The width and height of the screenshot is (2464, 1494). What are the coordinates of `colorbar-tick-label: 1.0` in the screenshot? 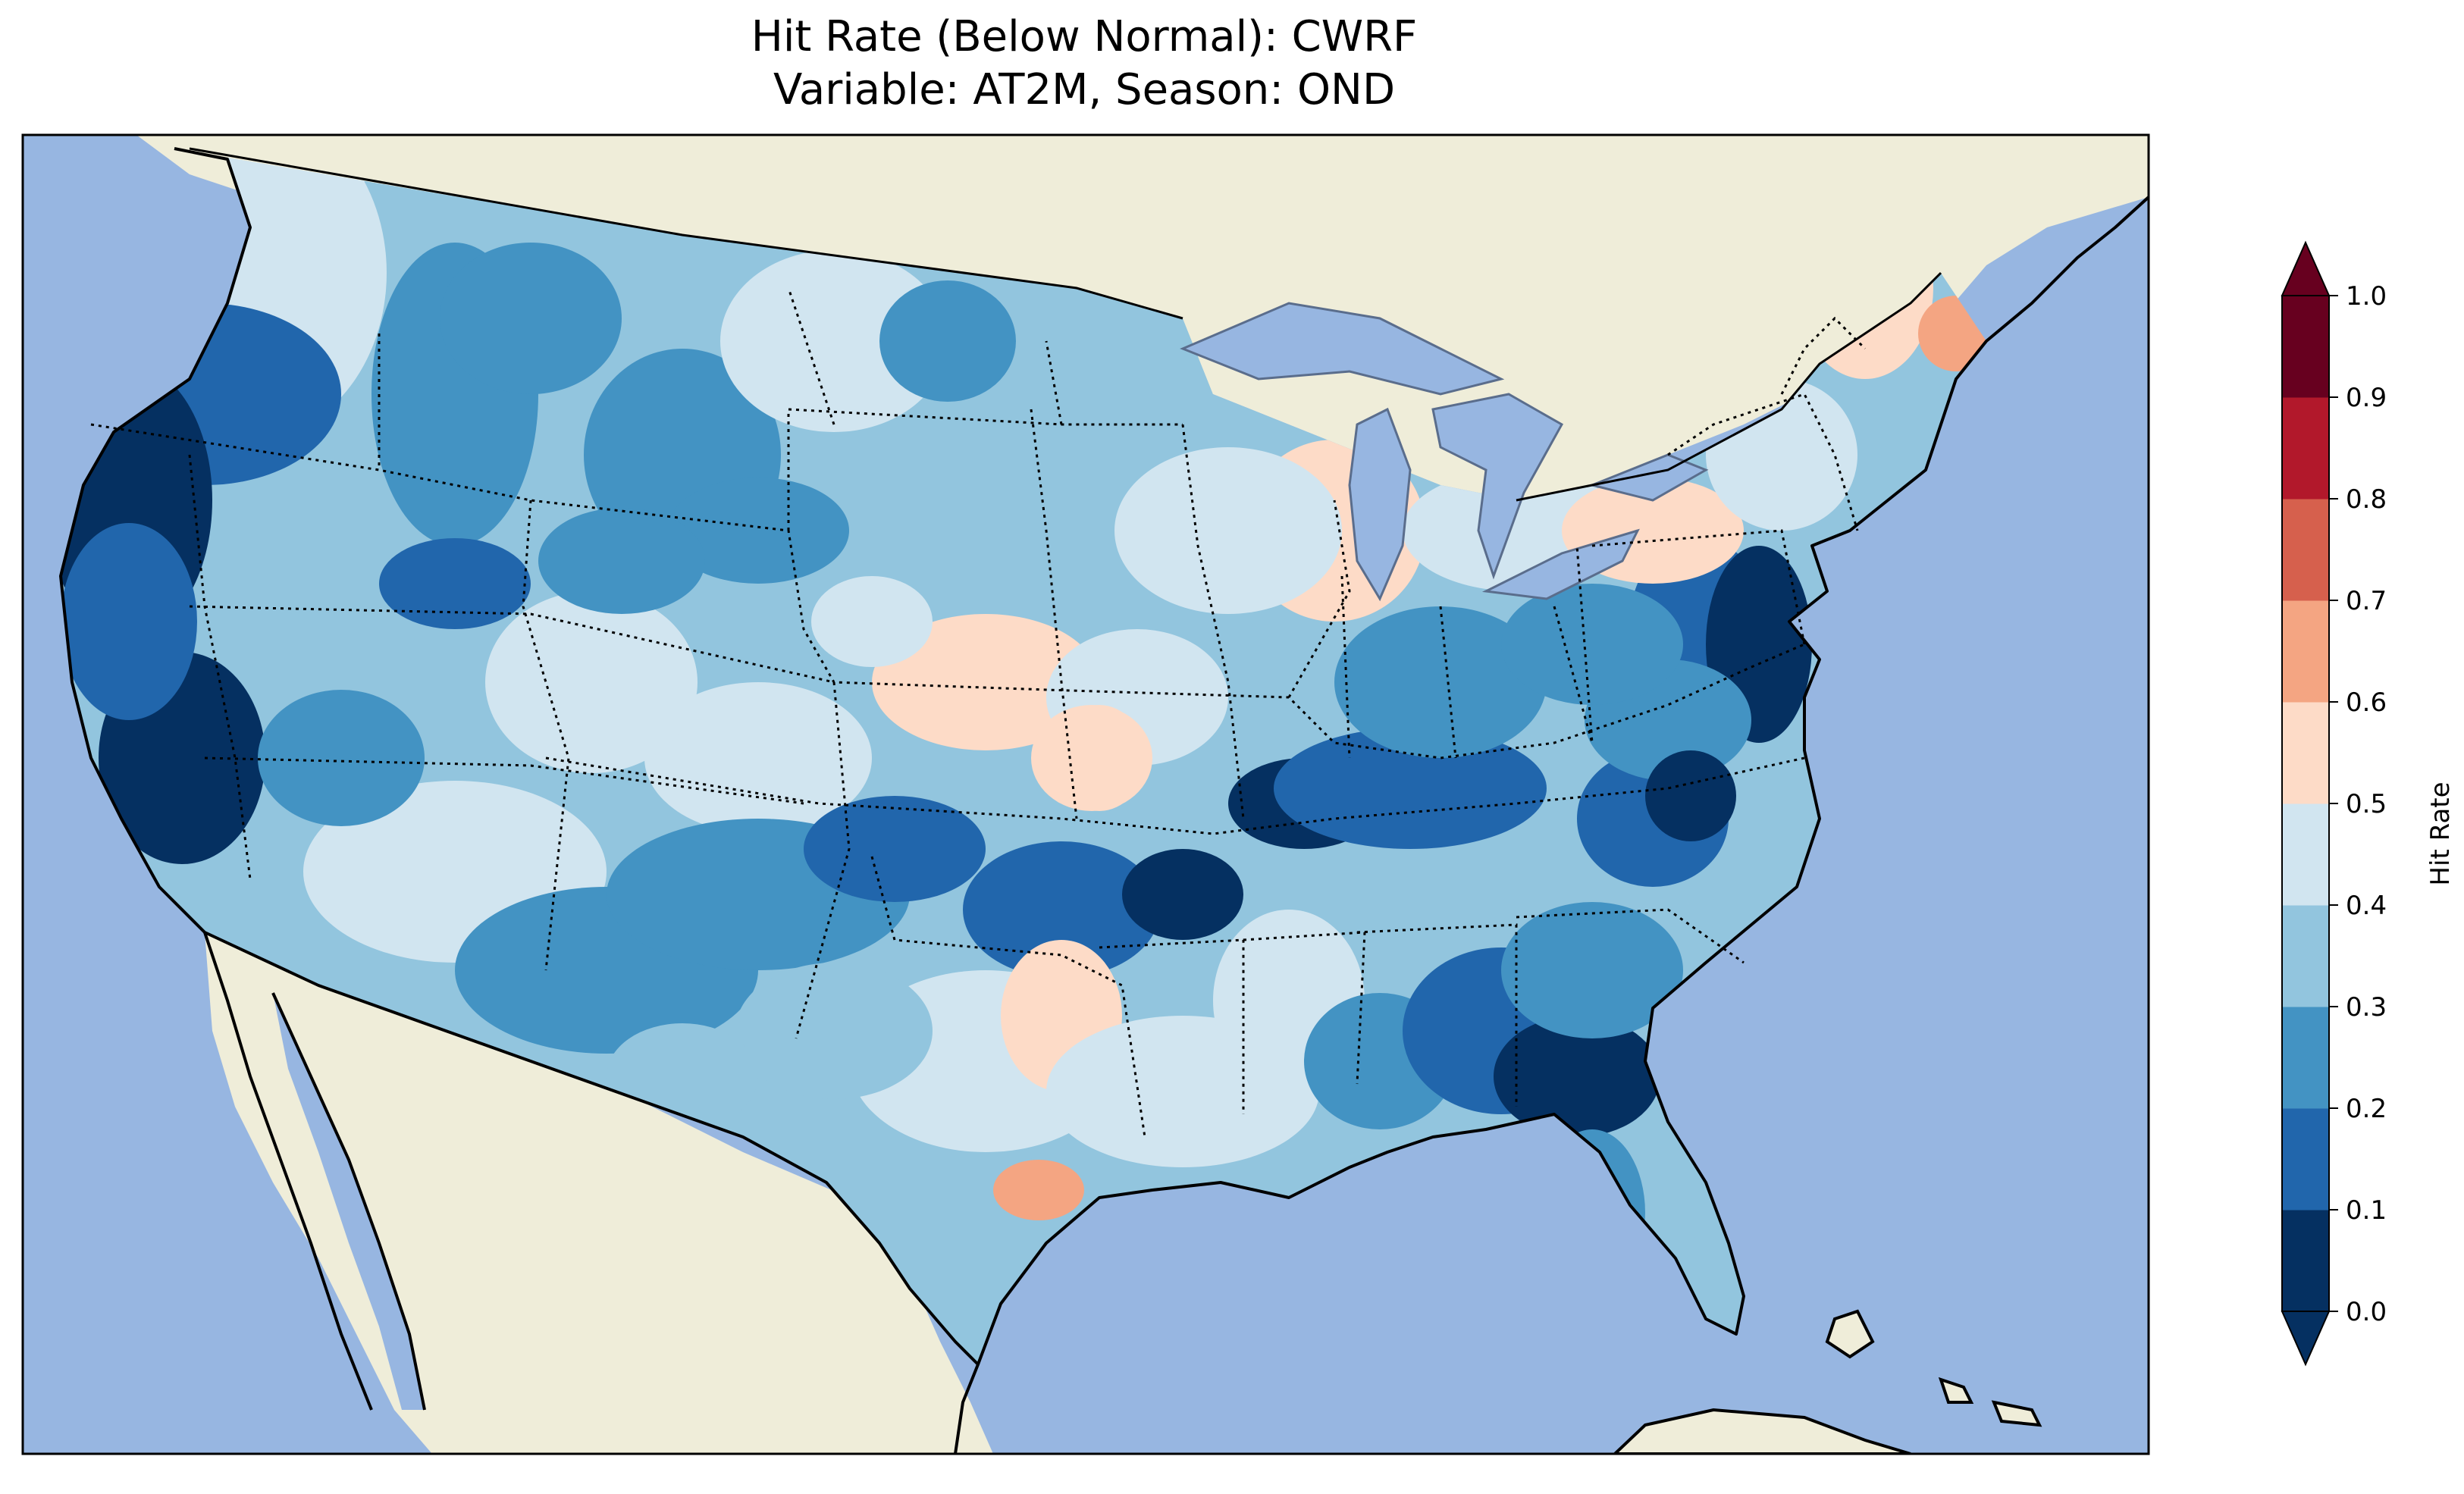 It's located at (2367, 296).